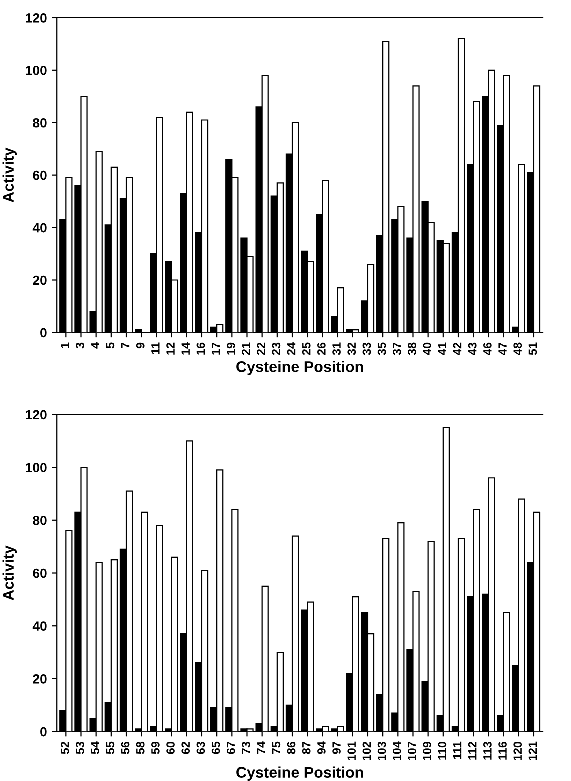 The height and width of the screenshot is (781, 571). I want to click on x-tick-label: 112, so click(472, 751).